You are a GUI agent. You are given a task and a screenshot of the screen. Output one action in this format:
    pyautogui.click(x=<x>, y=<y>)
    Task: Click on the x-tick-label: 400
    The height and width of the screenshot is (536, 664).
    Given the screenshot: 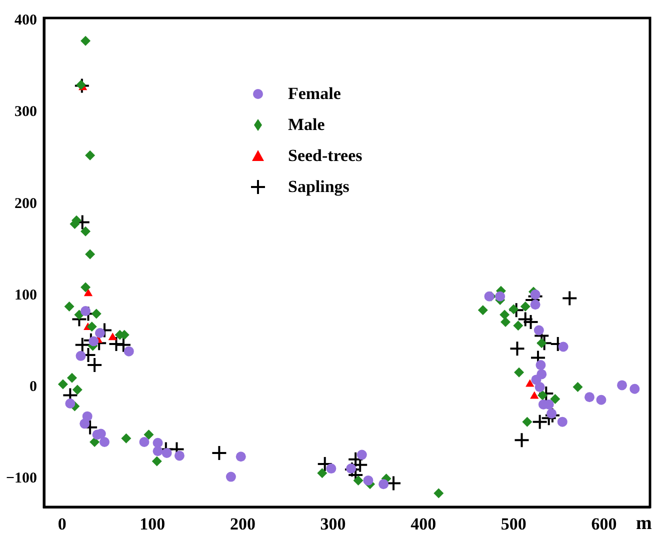 What is the action you would take?
    pyautogui.click(x=423, y=524)
    